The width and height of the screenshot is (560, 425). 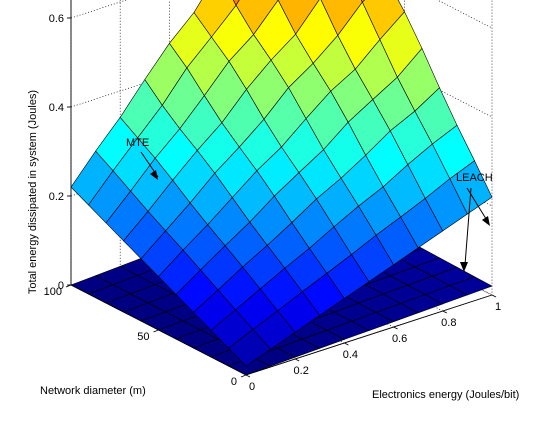 What do you see at coordinates (474, 178) in the screenshot?
I see `series-label-leach: LEACH` at bounding box center [474, 178].